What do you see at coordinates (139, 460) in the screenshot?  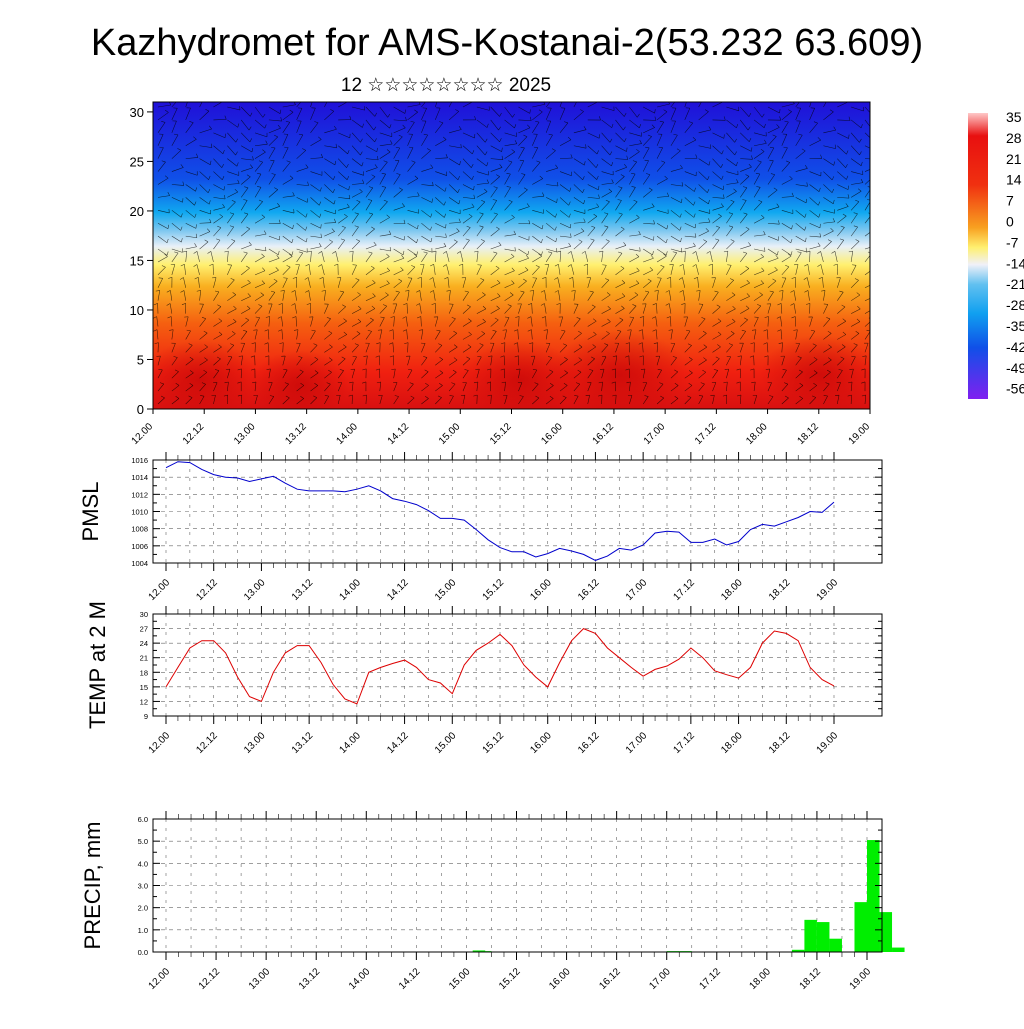 I see `y-tick-label: 1016` at bounding box center [139, 460].